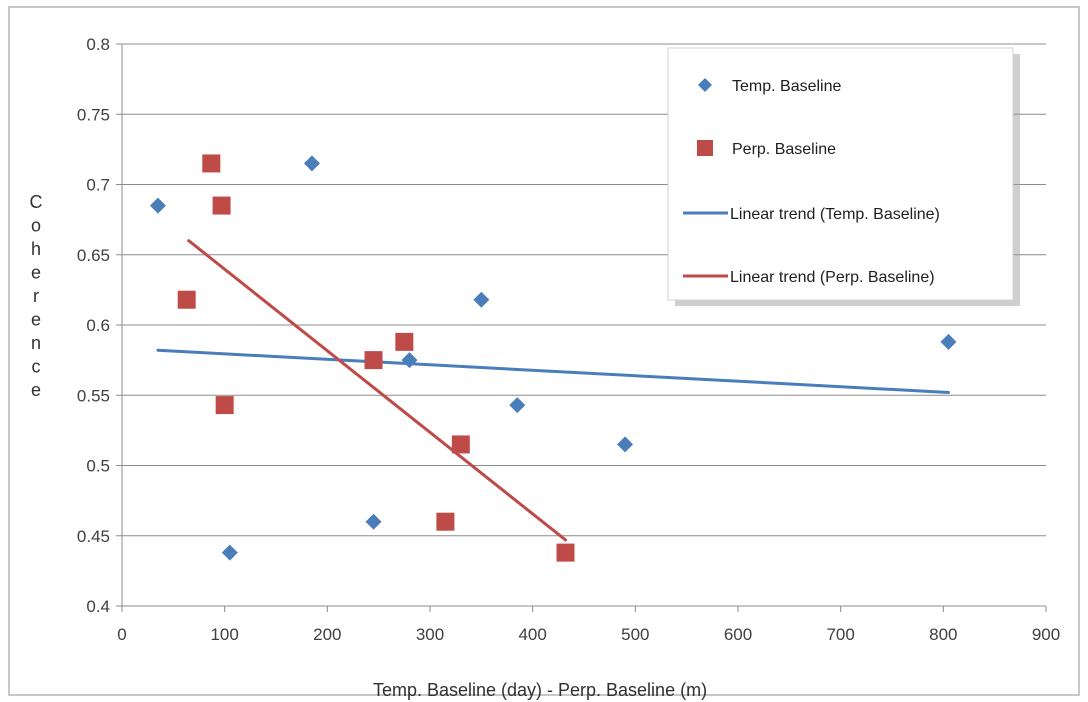 The height and width of the screenshot is (702, 1088). I want to click on legend-label: Temp. Baseline, so click(786, 86).